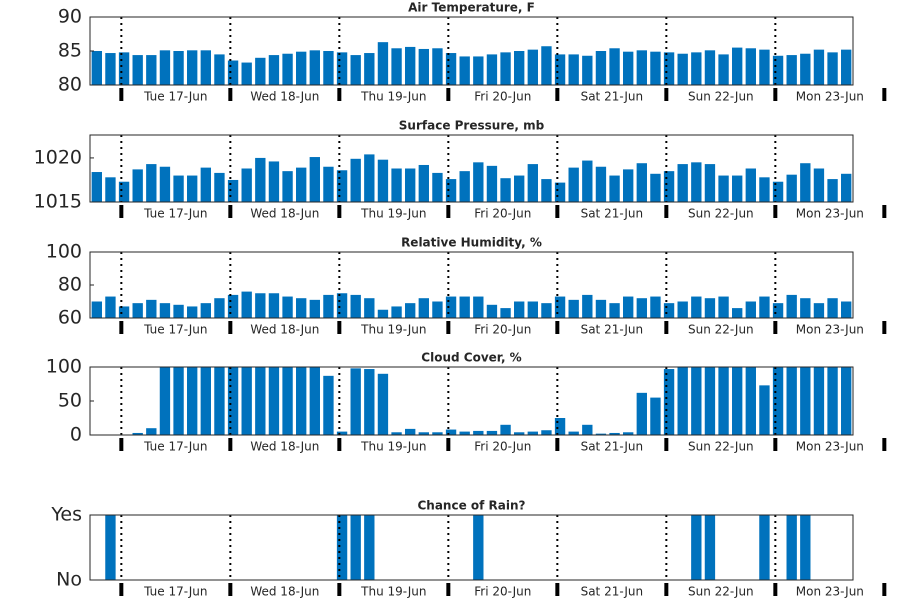 This screenshot has width=900, height=600. Describe the element at coordinates (70, 401) in the screenshot. I see `y-tick-label: 50` at that location.